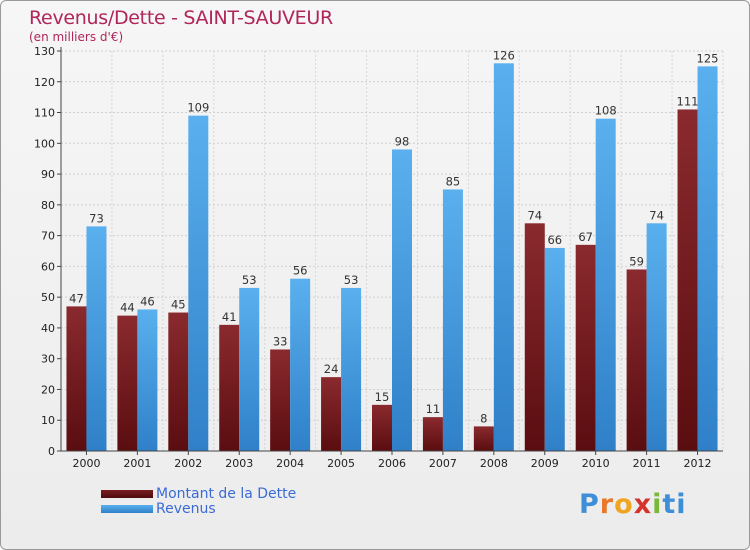  I want to click on x-tick-label: 2012, so click(698, 463).